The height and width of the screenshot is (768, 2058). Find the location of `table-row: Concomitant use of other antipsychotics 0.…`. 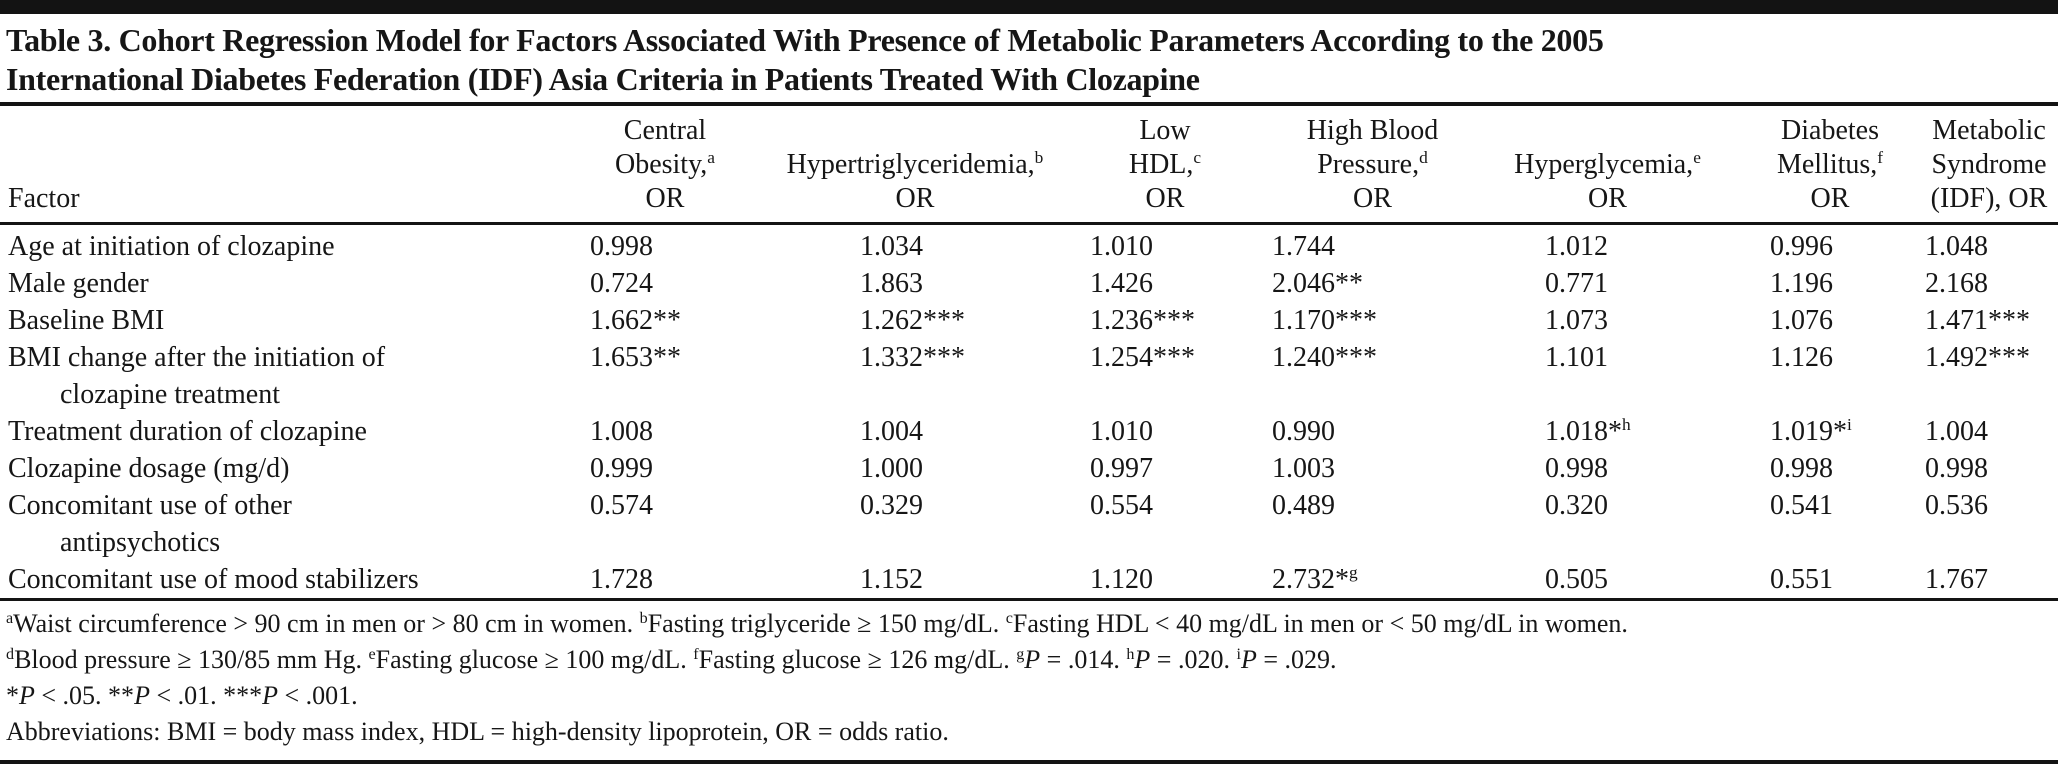

table-row: Concomitant use of other antipsychotics 0.… is located at coordinates (1029, 524).